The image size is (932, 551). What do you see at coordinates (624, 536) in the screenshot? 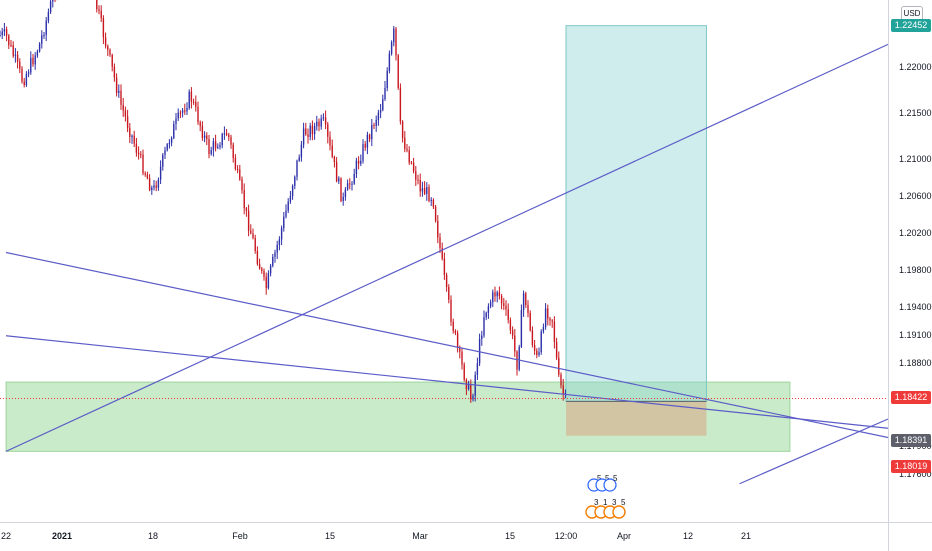
I see `time-tick-label: Apr` at bounding box center [624, 536].